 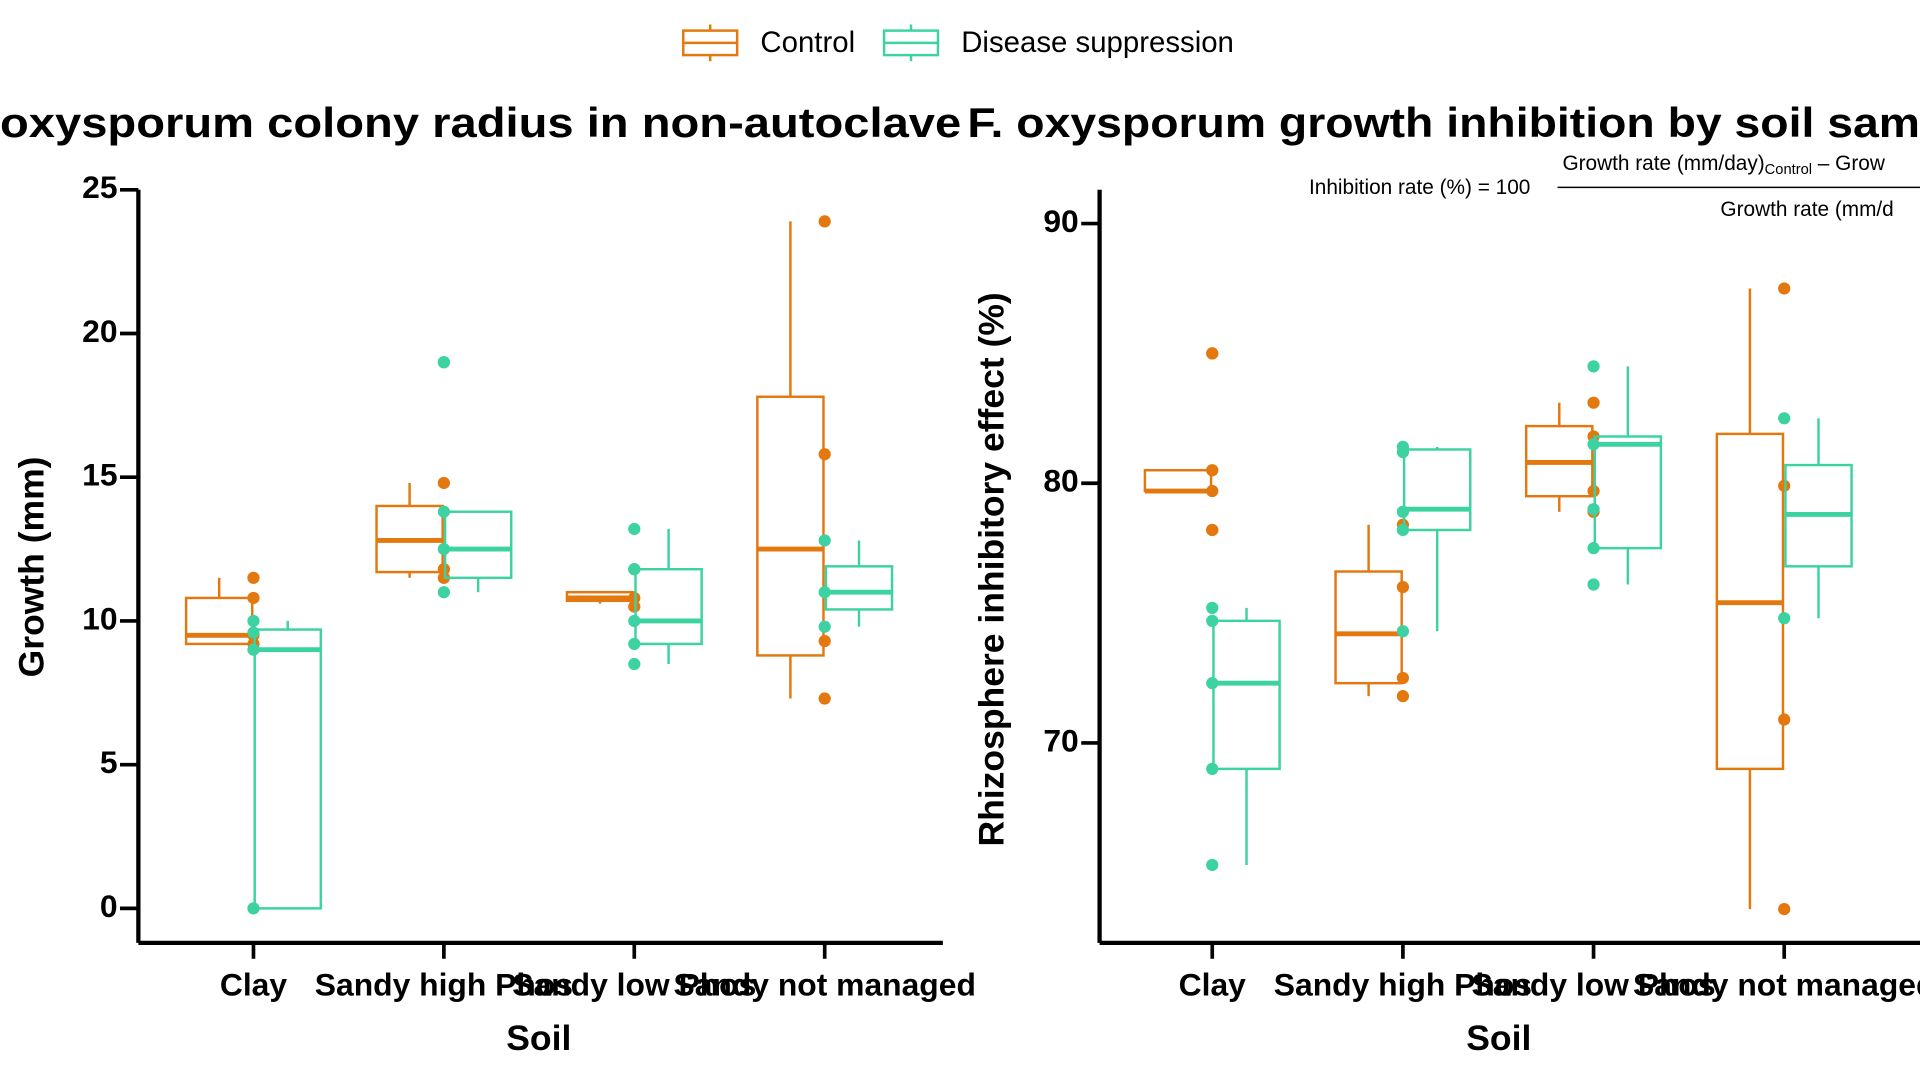 What do you see at coordinates (1060, 481) in the screenshot?
I see `y-tick-label: 80` at bounding box center [1060, 481].